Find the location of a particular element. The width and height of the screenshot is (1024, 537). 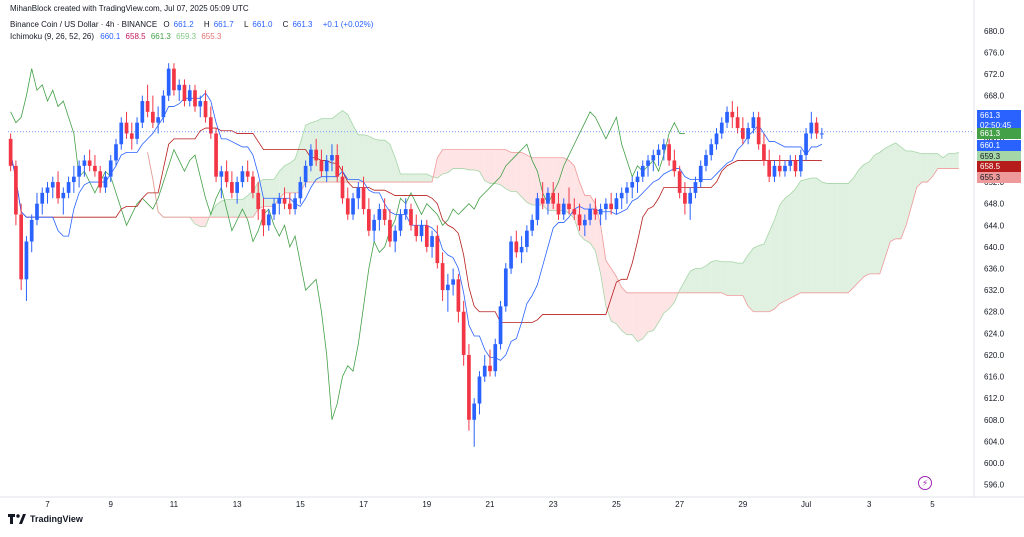

price-axis-tick: 612.0 is located at coordinates (994, 398).